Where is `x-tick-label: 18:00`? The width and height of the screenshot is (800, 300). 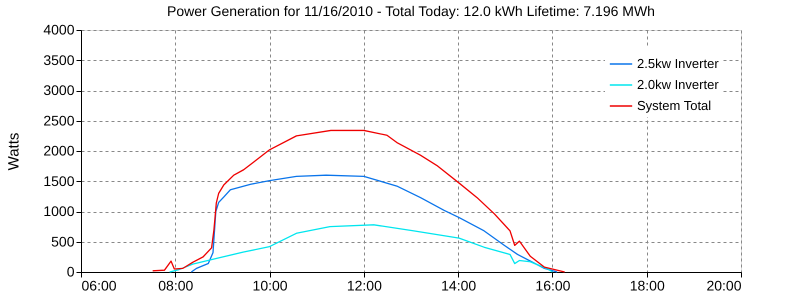 x-tick-label: 18:00 is located at coordinates (647, 286).